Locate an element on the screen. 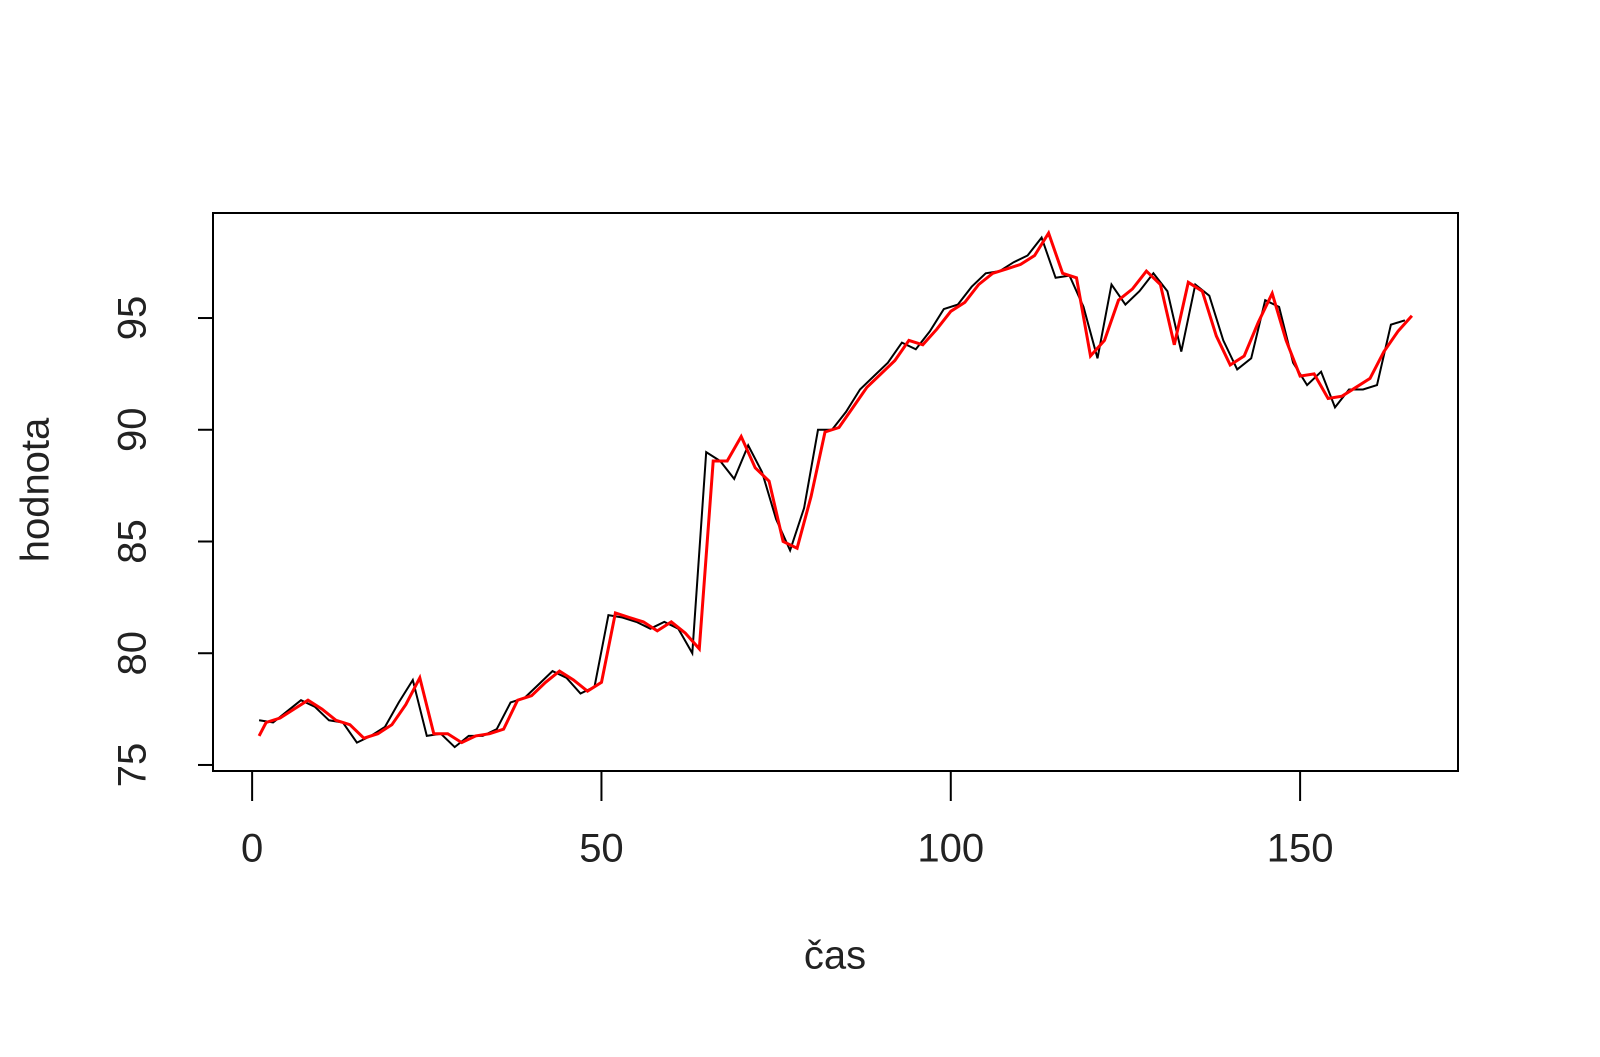 The image size is (1600, 1057). x-tick-label: 50 is located at coordinates (601, 849).